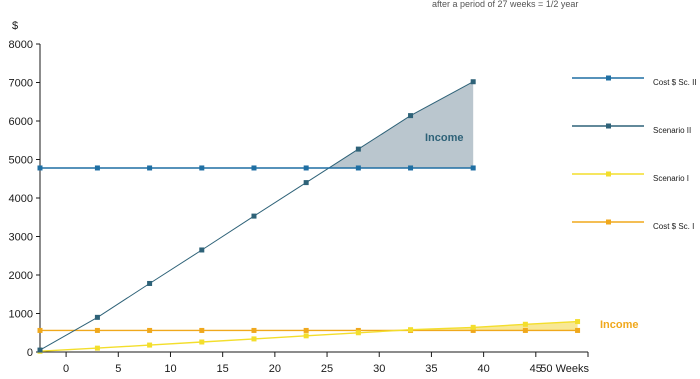  What do you see at coordinates (21, 161) in the screenshot?
I see `y-tick-label: 5000` at bounding box center [21, 161].